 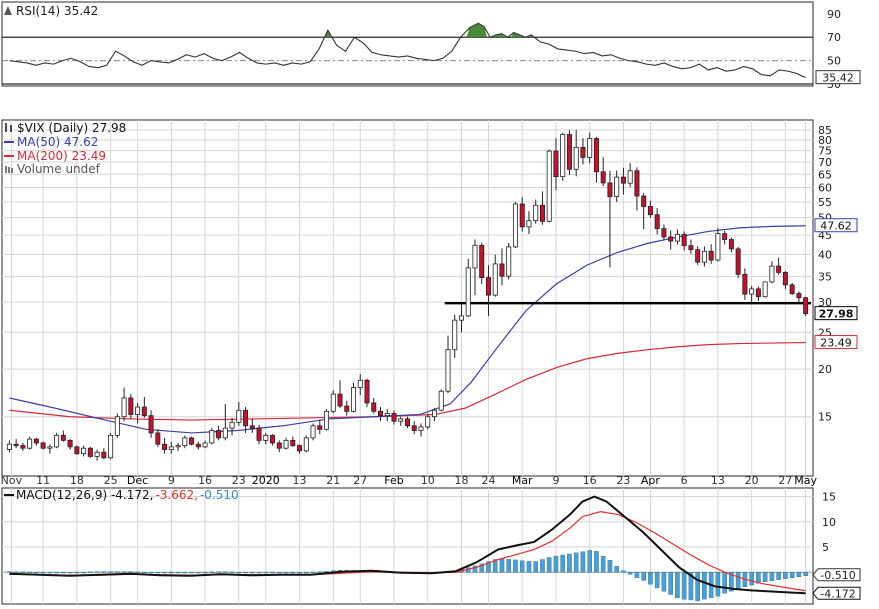 I want to click on histogram-legend-text: -0.510, so click(x=219, y=495).